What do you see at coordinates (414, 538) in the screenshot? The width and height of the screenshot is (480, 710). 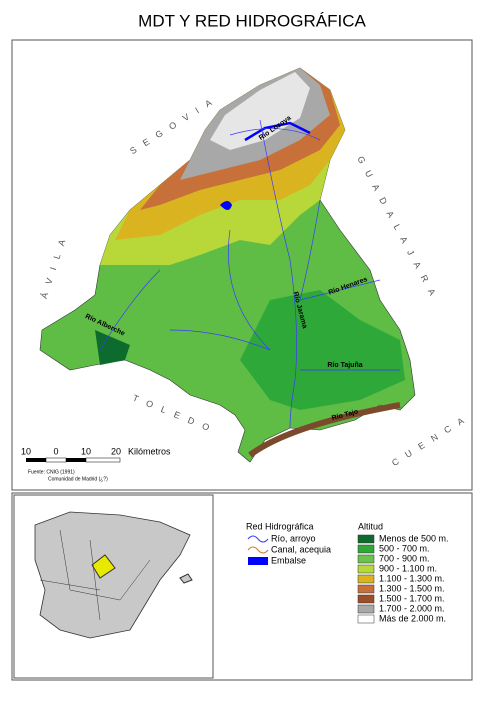 I see `altitude-legend-item: Menos de 500 m.` at bounding box center [414, 538].